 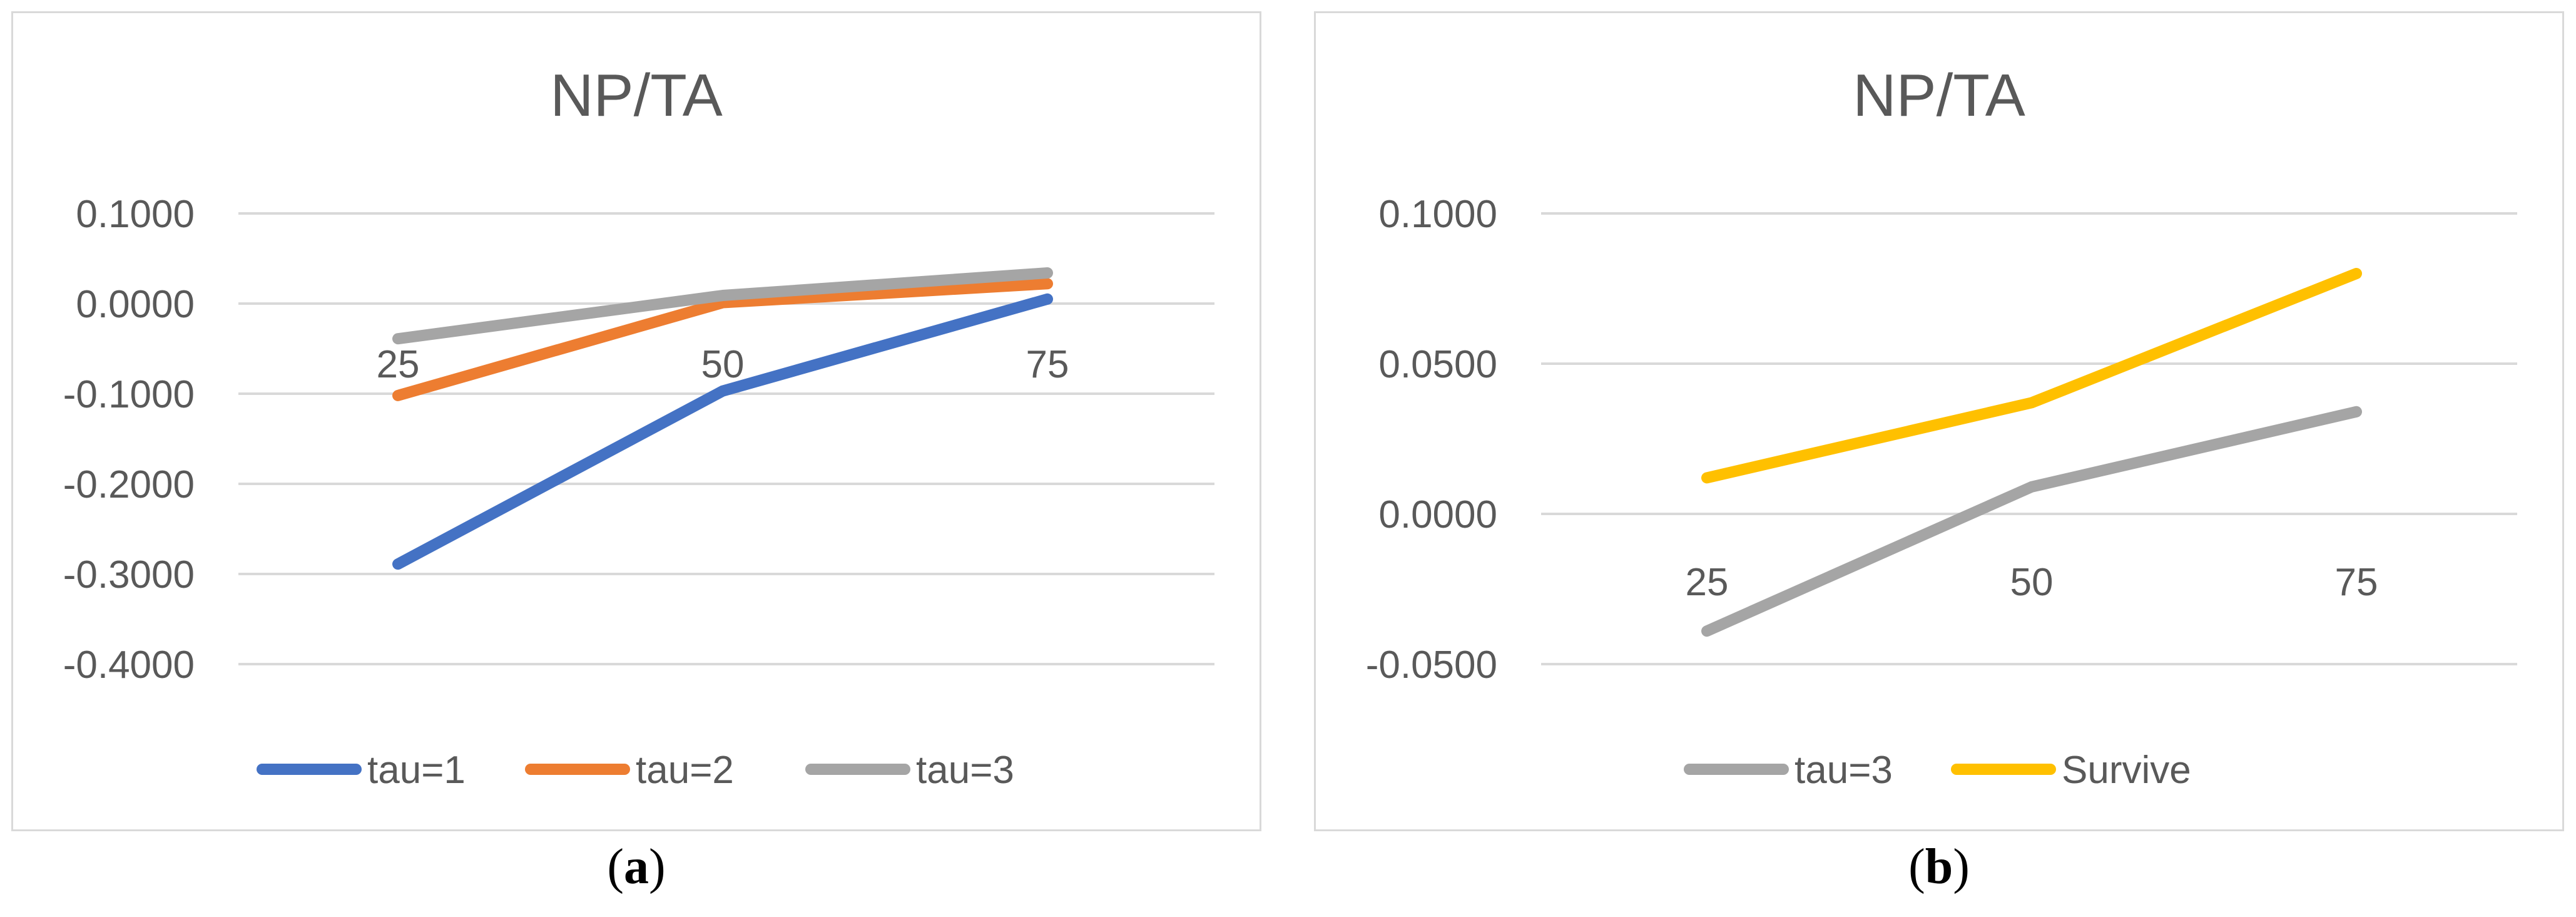 I want to click on caption-b: (b), so click(x=1939, y=868).